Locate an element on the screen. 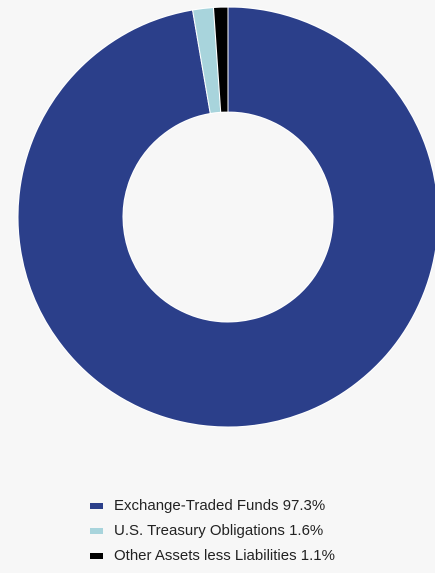 Image resolution: width=435 pixels, height=573 pixels. legend-item-exchange-traded-funds: Exchange-Traded Funds 97.3% is located at coordinates (260, 505).